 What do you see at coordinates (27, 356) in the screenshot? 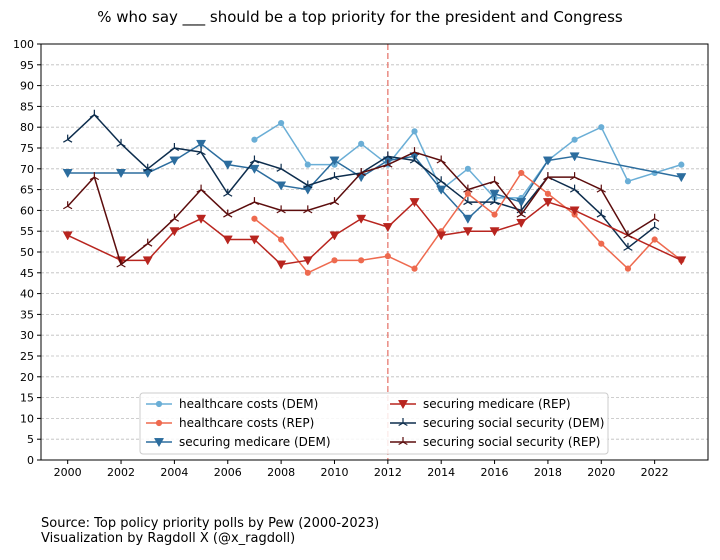
I see `y-tick-label: 25` at bounding box center [27, 356].